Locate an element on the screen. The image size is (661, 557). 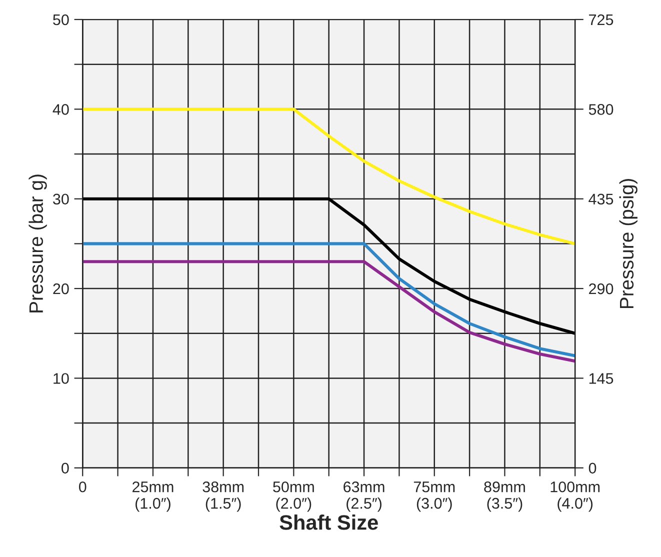
x-tick-label: 89mm (3.5″) is located at coordinates (504, 496).